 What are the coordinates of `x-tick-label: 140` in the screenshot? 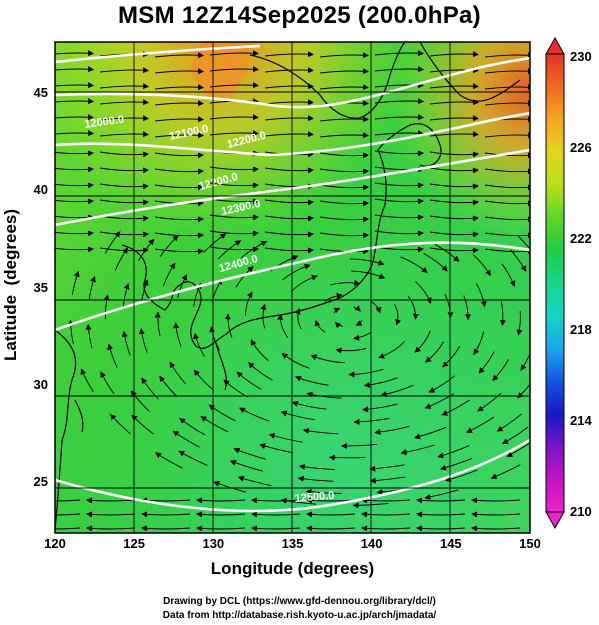 It's located at (371, 543).